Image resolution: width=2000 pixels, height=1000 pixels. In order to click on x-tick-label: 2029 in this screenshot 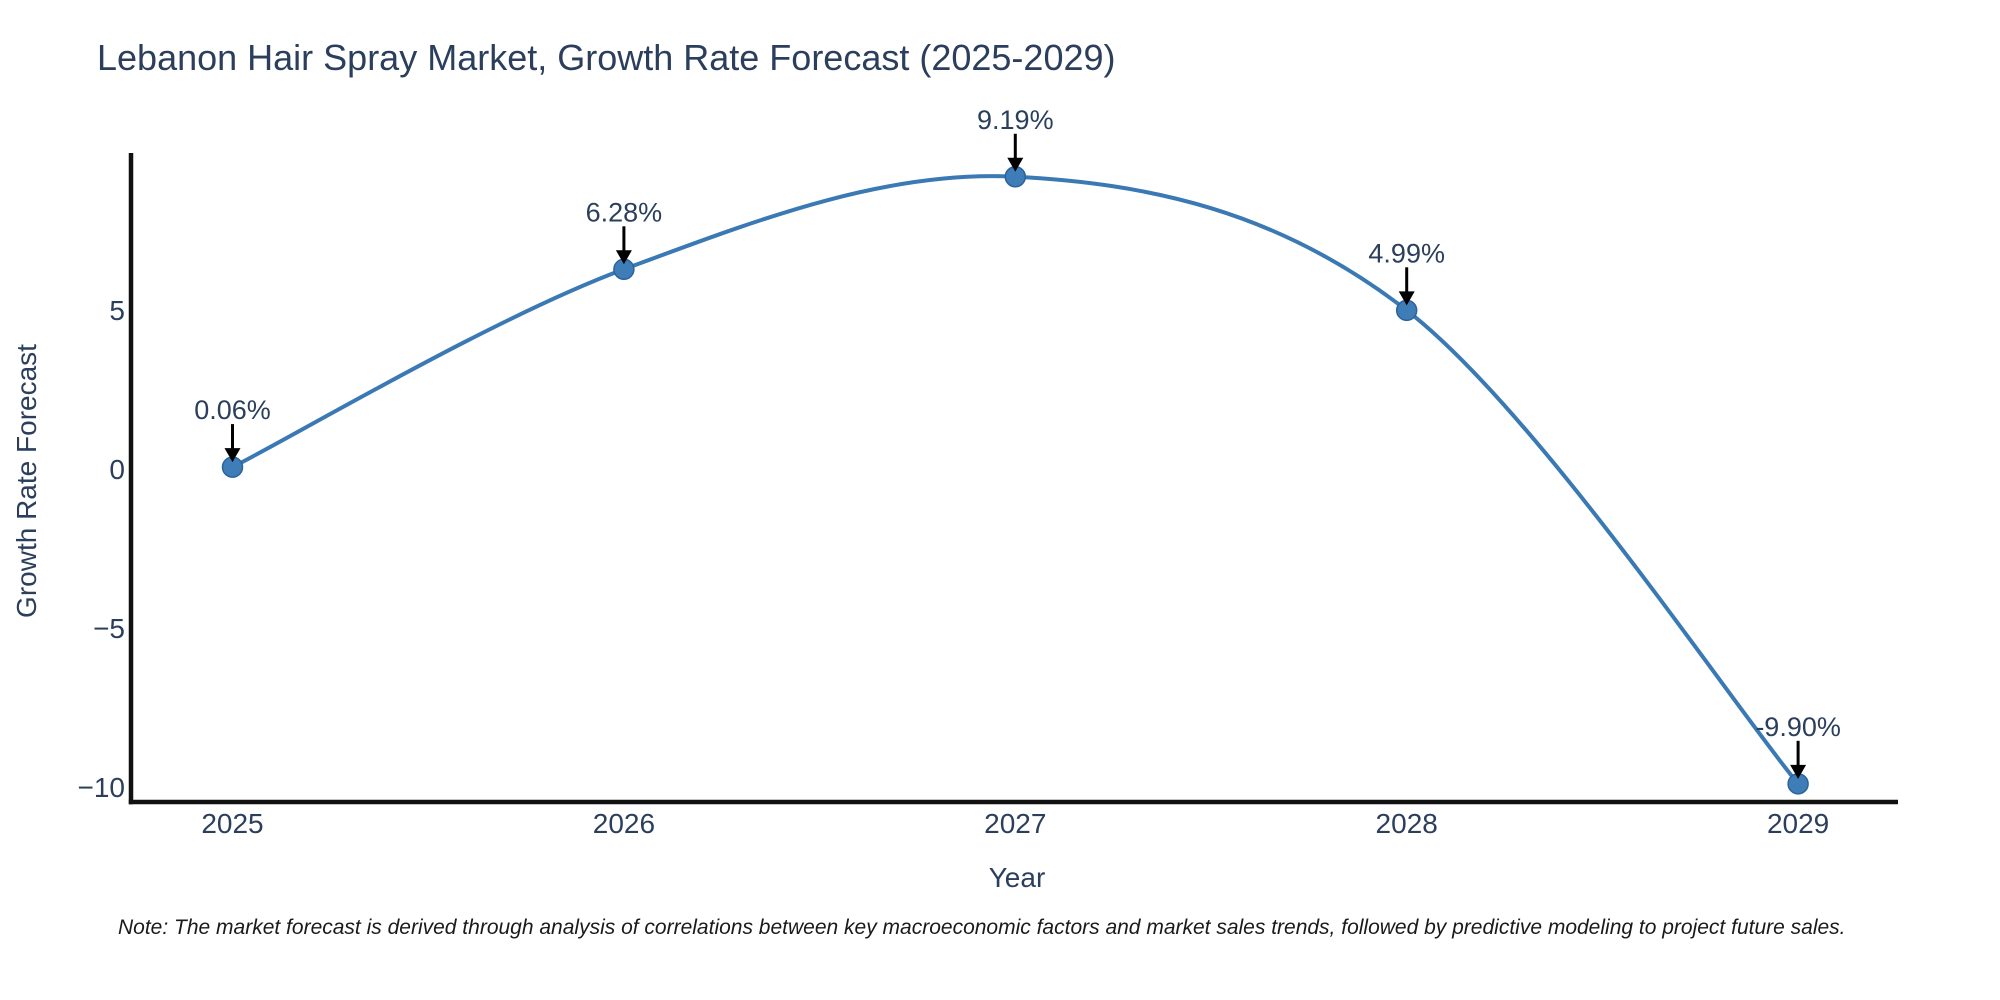, I will do `click(1798, 823)`.